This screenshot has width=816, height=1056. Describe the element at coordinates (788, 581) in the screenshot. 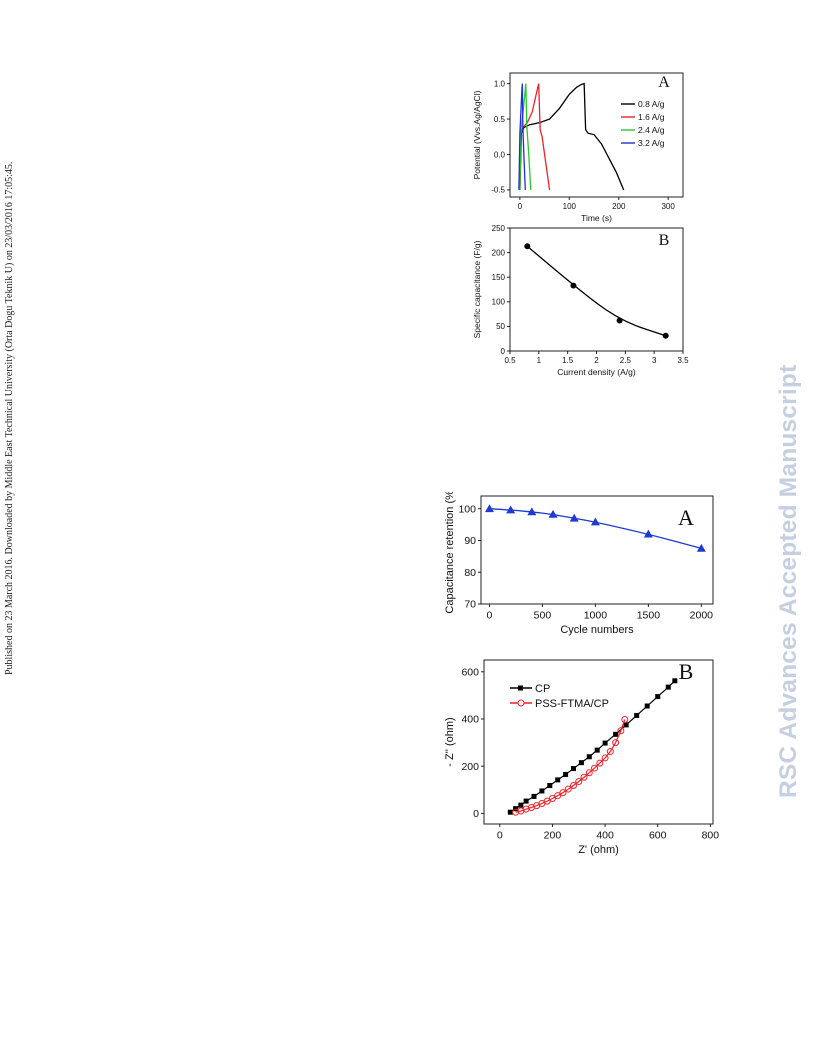

I see `journal-watermark: RSC Advances Accepted Manuscript` at that location.